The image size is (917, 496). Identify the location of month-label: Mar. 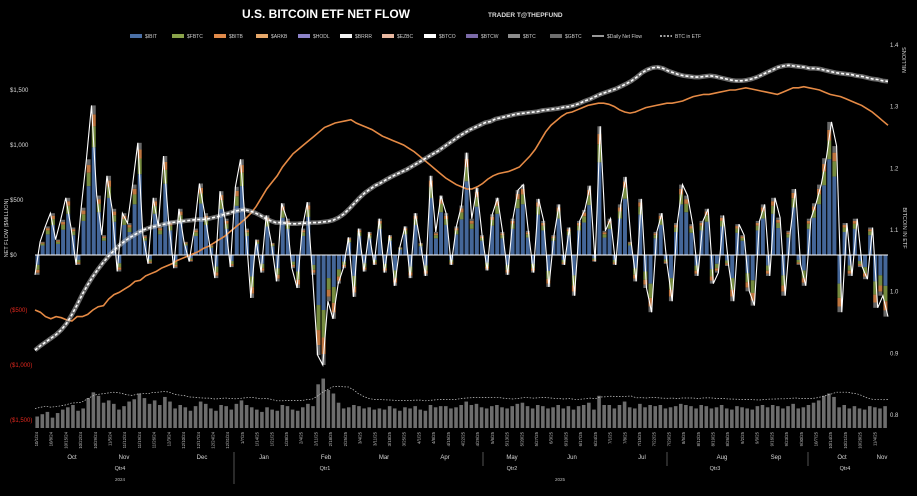
(384, 458).